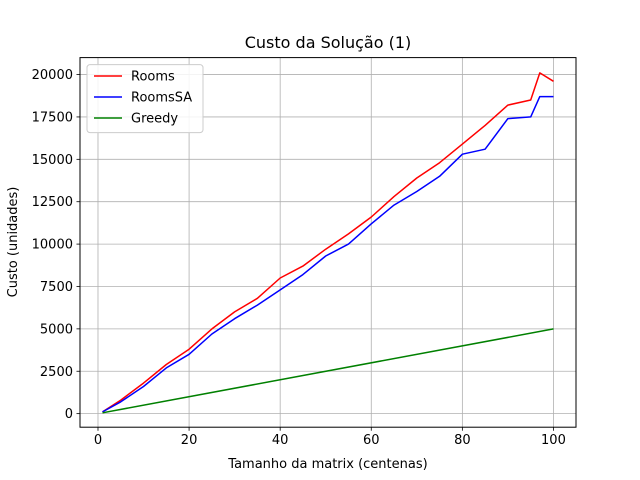 The height and width of the screenshot is (480, 640). I want to click on x-tick-label: 40, so click(280, 440).